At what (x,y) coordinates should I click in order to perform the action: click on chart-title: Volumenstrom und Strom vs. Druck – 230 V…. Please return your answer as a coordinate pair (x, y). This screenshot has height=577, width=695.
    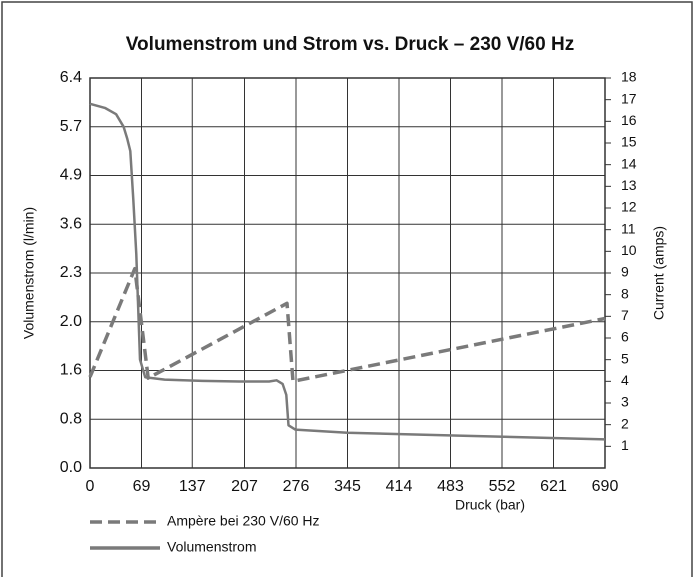
    Looking at the image, I should click on (350, 44).